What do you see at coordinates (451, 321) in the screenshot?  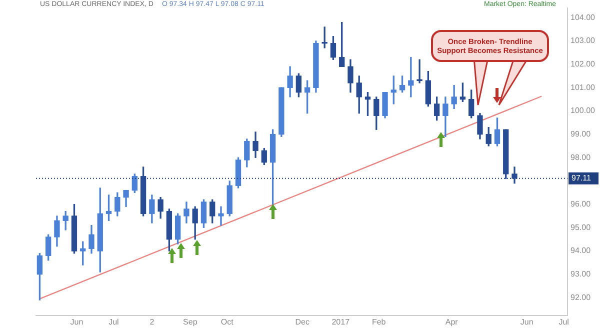 I see `x-tick-label: Apr` at bounding box center [451, 321].